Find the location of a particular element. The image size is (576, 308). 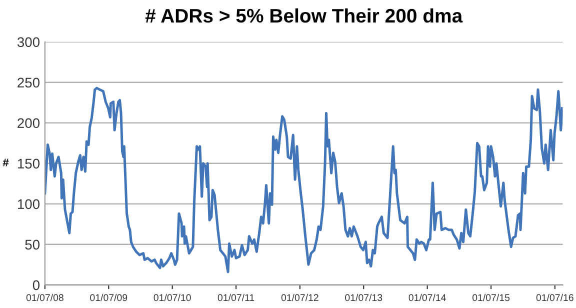

x-tick-label: 01/07/11 is located at coordinates (236, 298).